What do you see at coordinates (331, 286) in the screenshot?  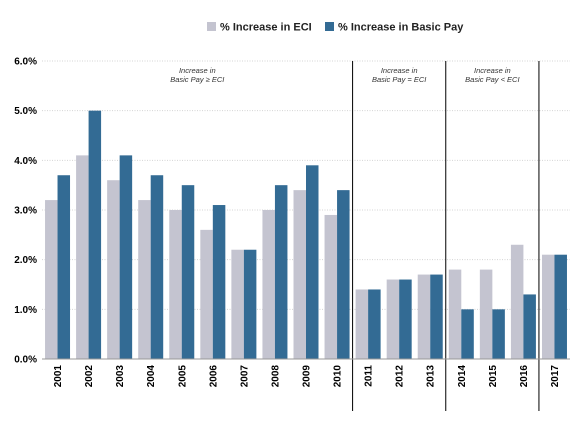 I see `bar-eci-2010` at bounding box center [331, 286].